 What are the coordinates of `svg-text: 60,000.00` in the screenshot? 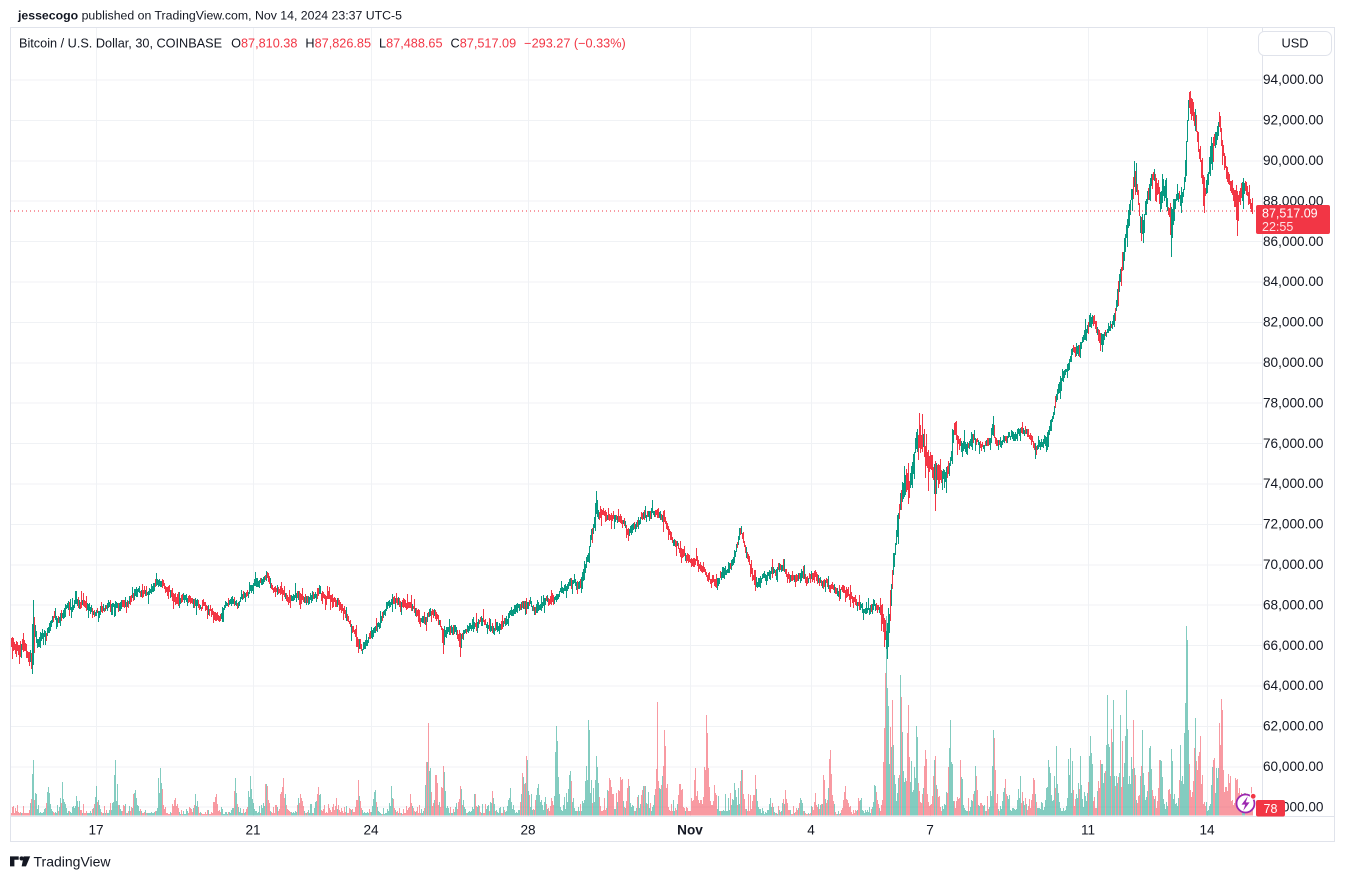 It's located at (1293, 766).